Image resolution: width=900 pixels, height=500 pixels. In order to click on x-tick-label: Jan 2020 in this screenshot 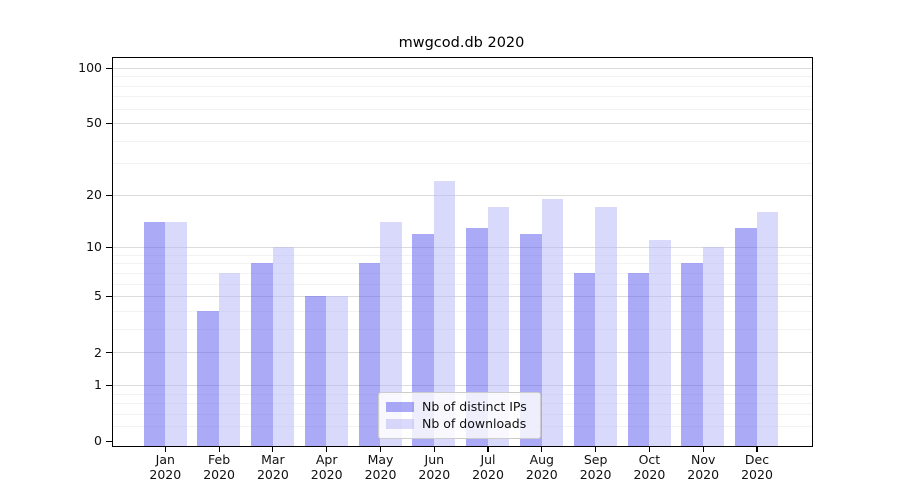, I will do `click(165, 467)`.